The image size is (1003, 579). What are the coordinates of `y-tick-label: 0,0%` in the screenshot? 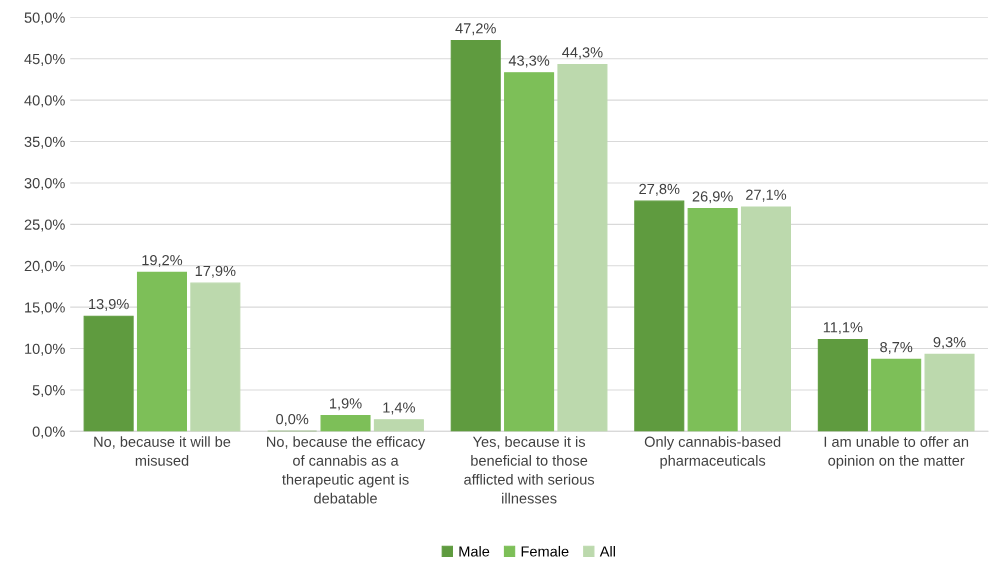 It's located at (48, 432).